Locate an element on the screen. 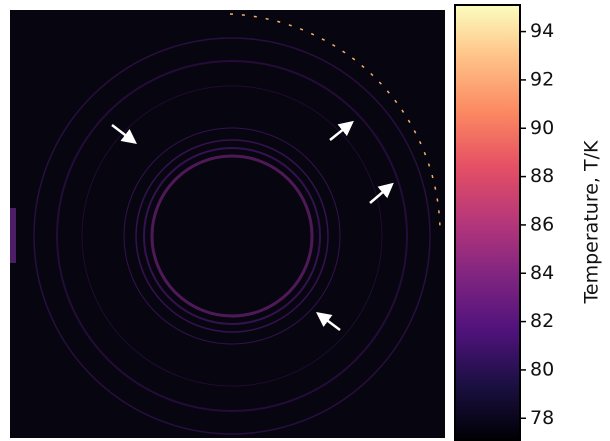 The height and width of the screenshot is (441, 610). colorbar-tick-label: 94 is located at coordinates (542, 31).